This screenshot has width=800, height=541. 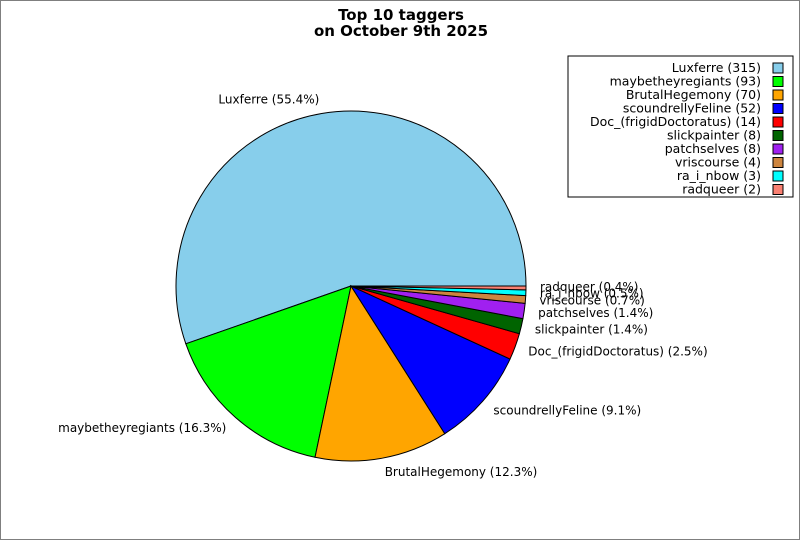 I want to click on pie-slice-scoundrellyfeline, so click(x=430, y=359).